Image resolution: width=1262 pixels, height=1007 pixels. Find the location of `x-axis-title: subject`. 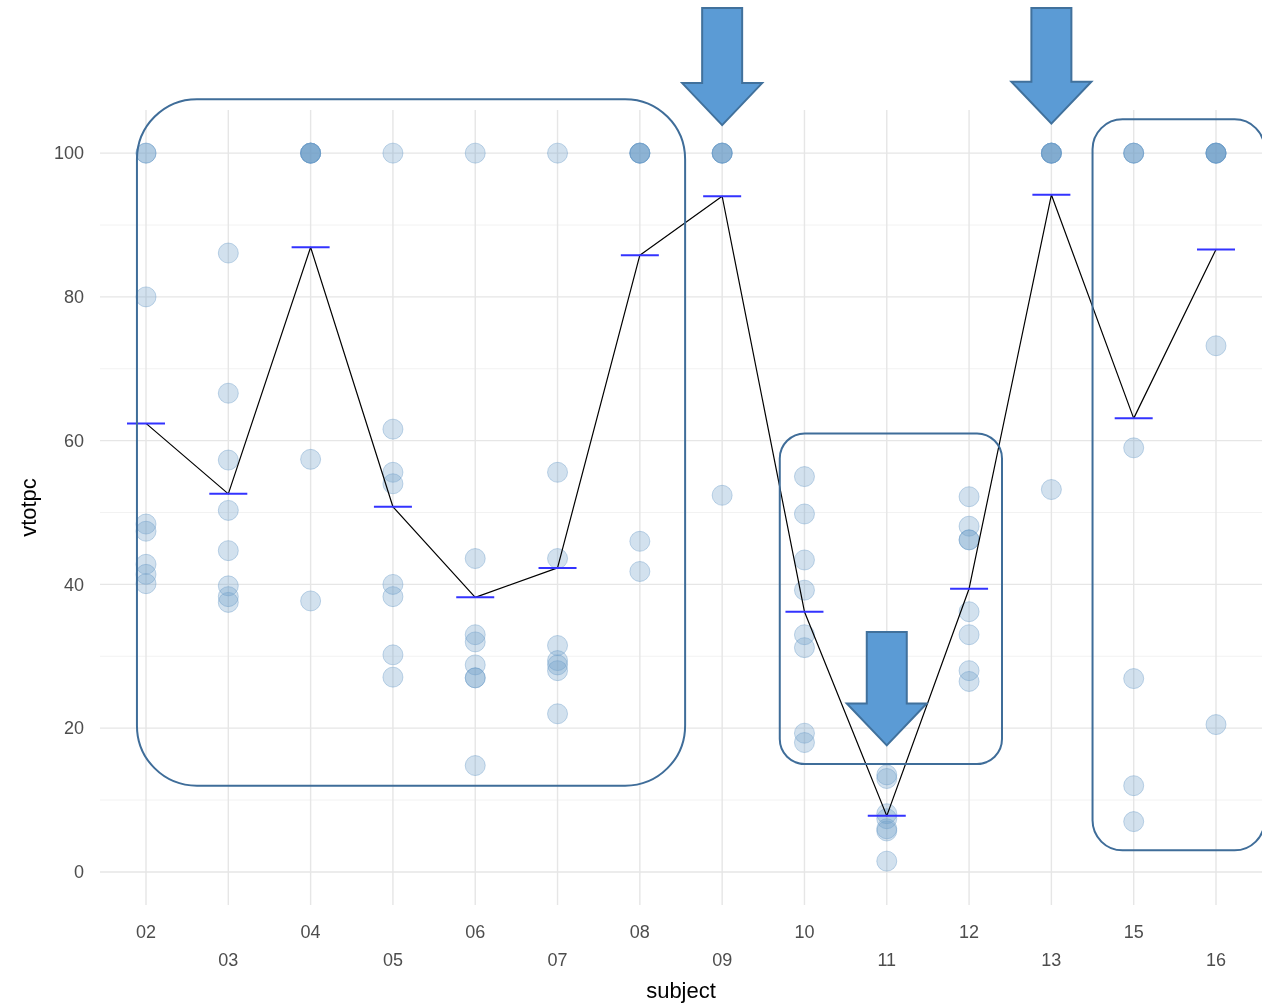

x-axis-title: subject is located at coordinates (681, 990).